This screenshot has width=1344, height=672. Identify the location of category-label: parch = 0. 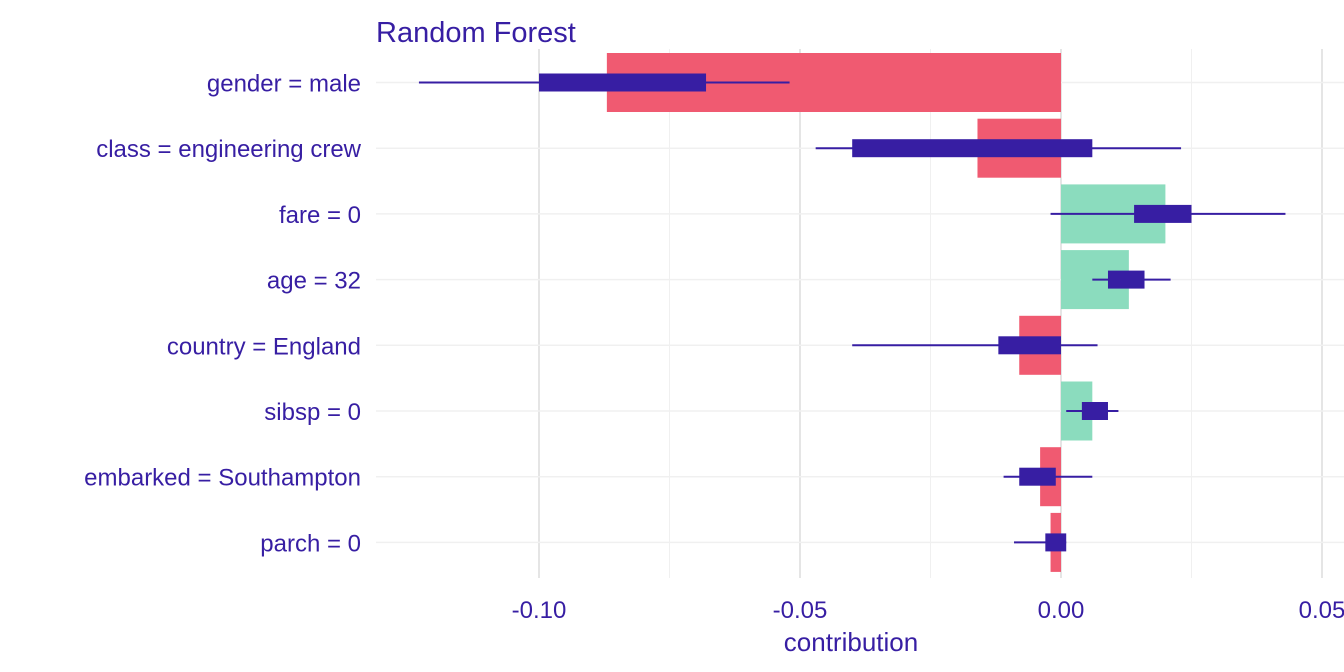
(310, 543).